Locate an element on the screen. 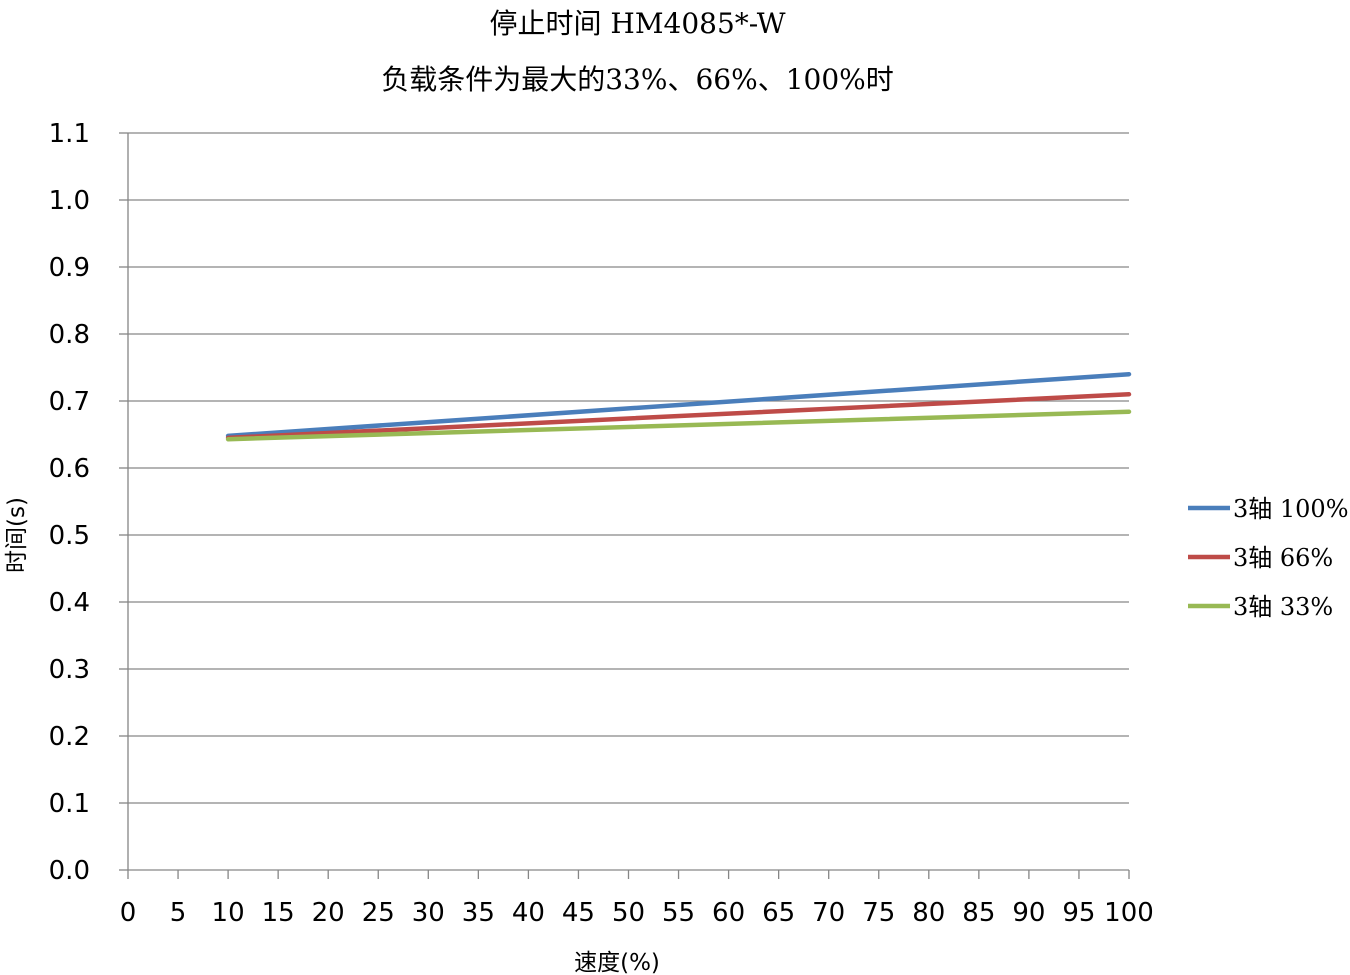  x-tick-label: 80 is located at coordinates (928, 913).